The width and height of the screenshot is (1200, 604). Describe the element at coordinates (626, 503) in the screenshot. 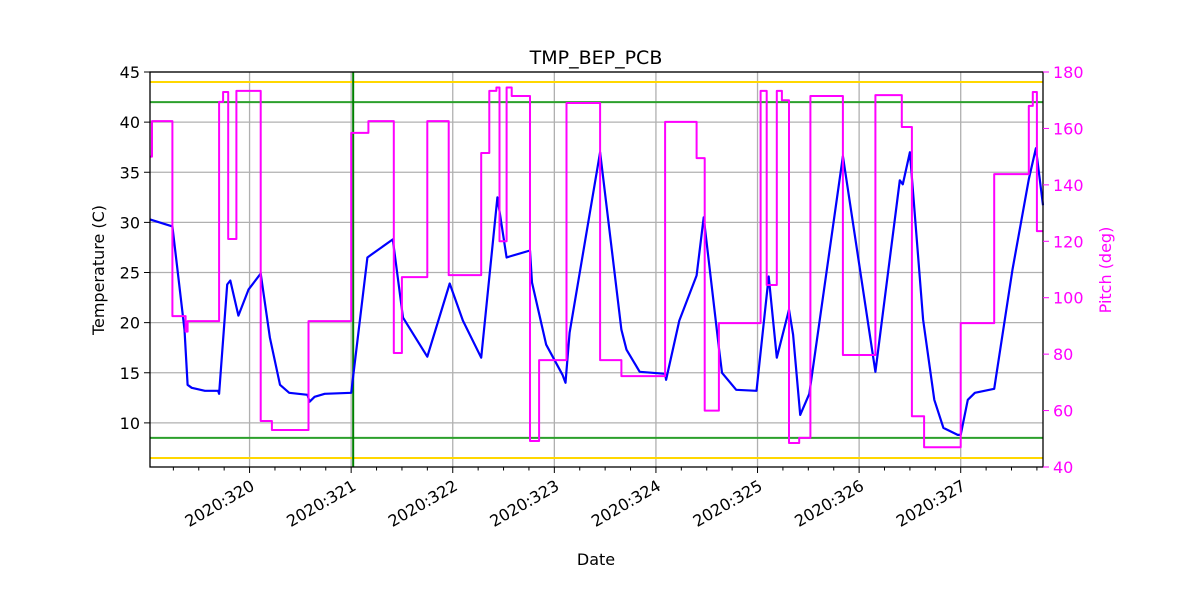

I see `x-tick-label: 2020:324` at that location.